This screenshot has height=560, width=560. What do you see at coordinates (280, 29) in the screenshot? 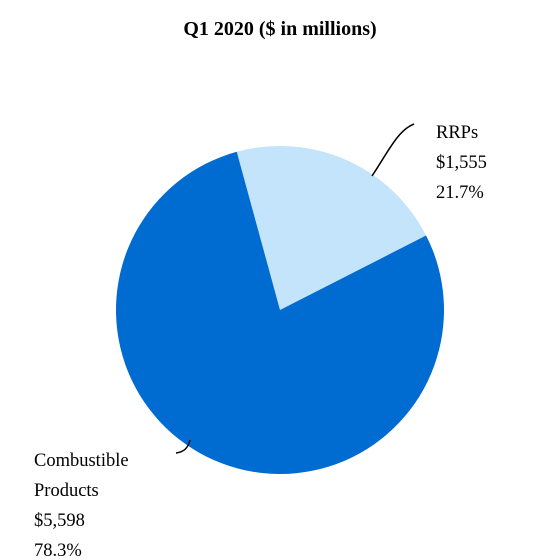
I see `chart-title: Q1 2020 ($ in millions)` at bounding box center [280, 29].